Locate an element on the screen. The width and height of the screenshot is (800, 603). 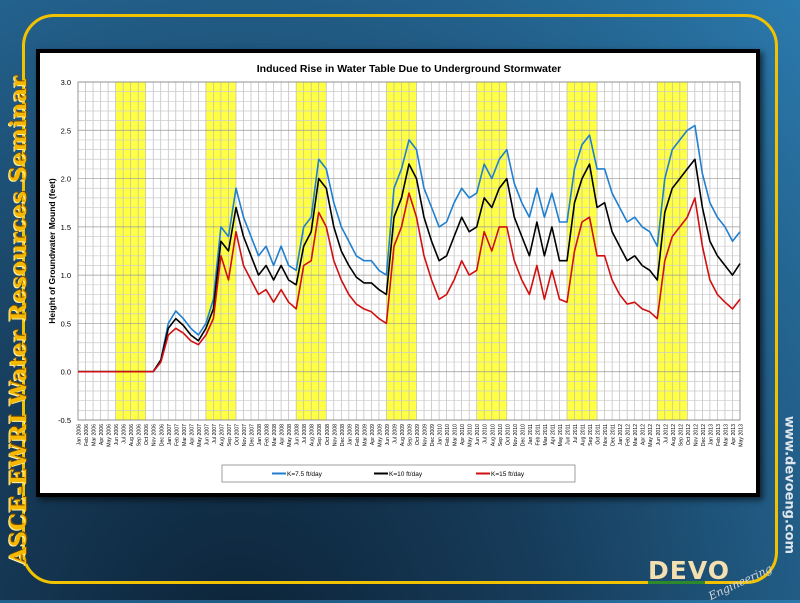
x-tick-label: May 2006 is located at coordinates (110, 435).